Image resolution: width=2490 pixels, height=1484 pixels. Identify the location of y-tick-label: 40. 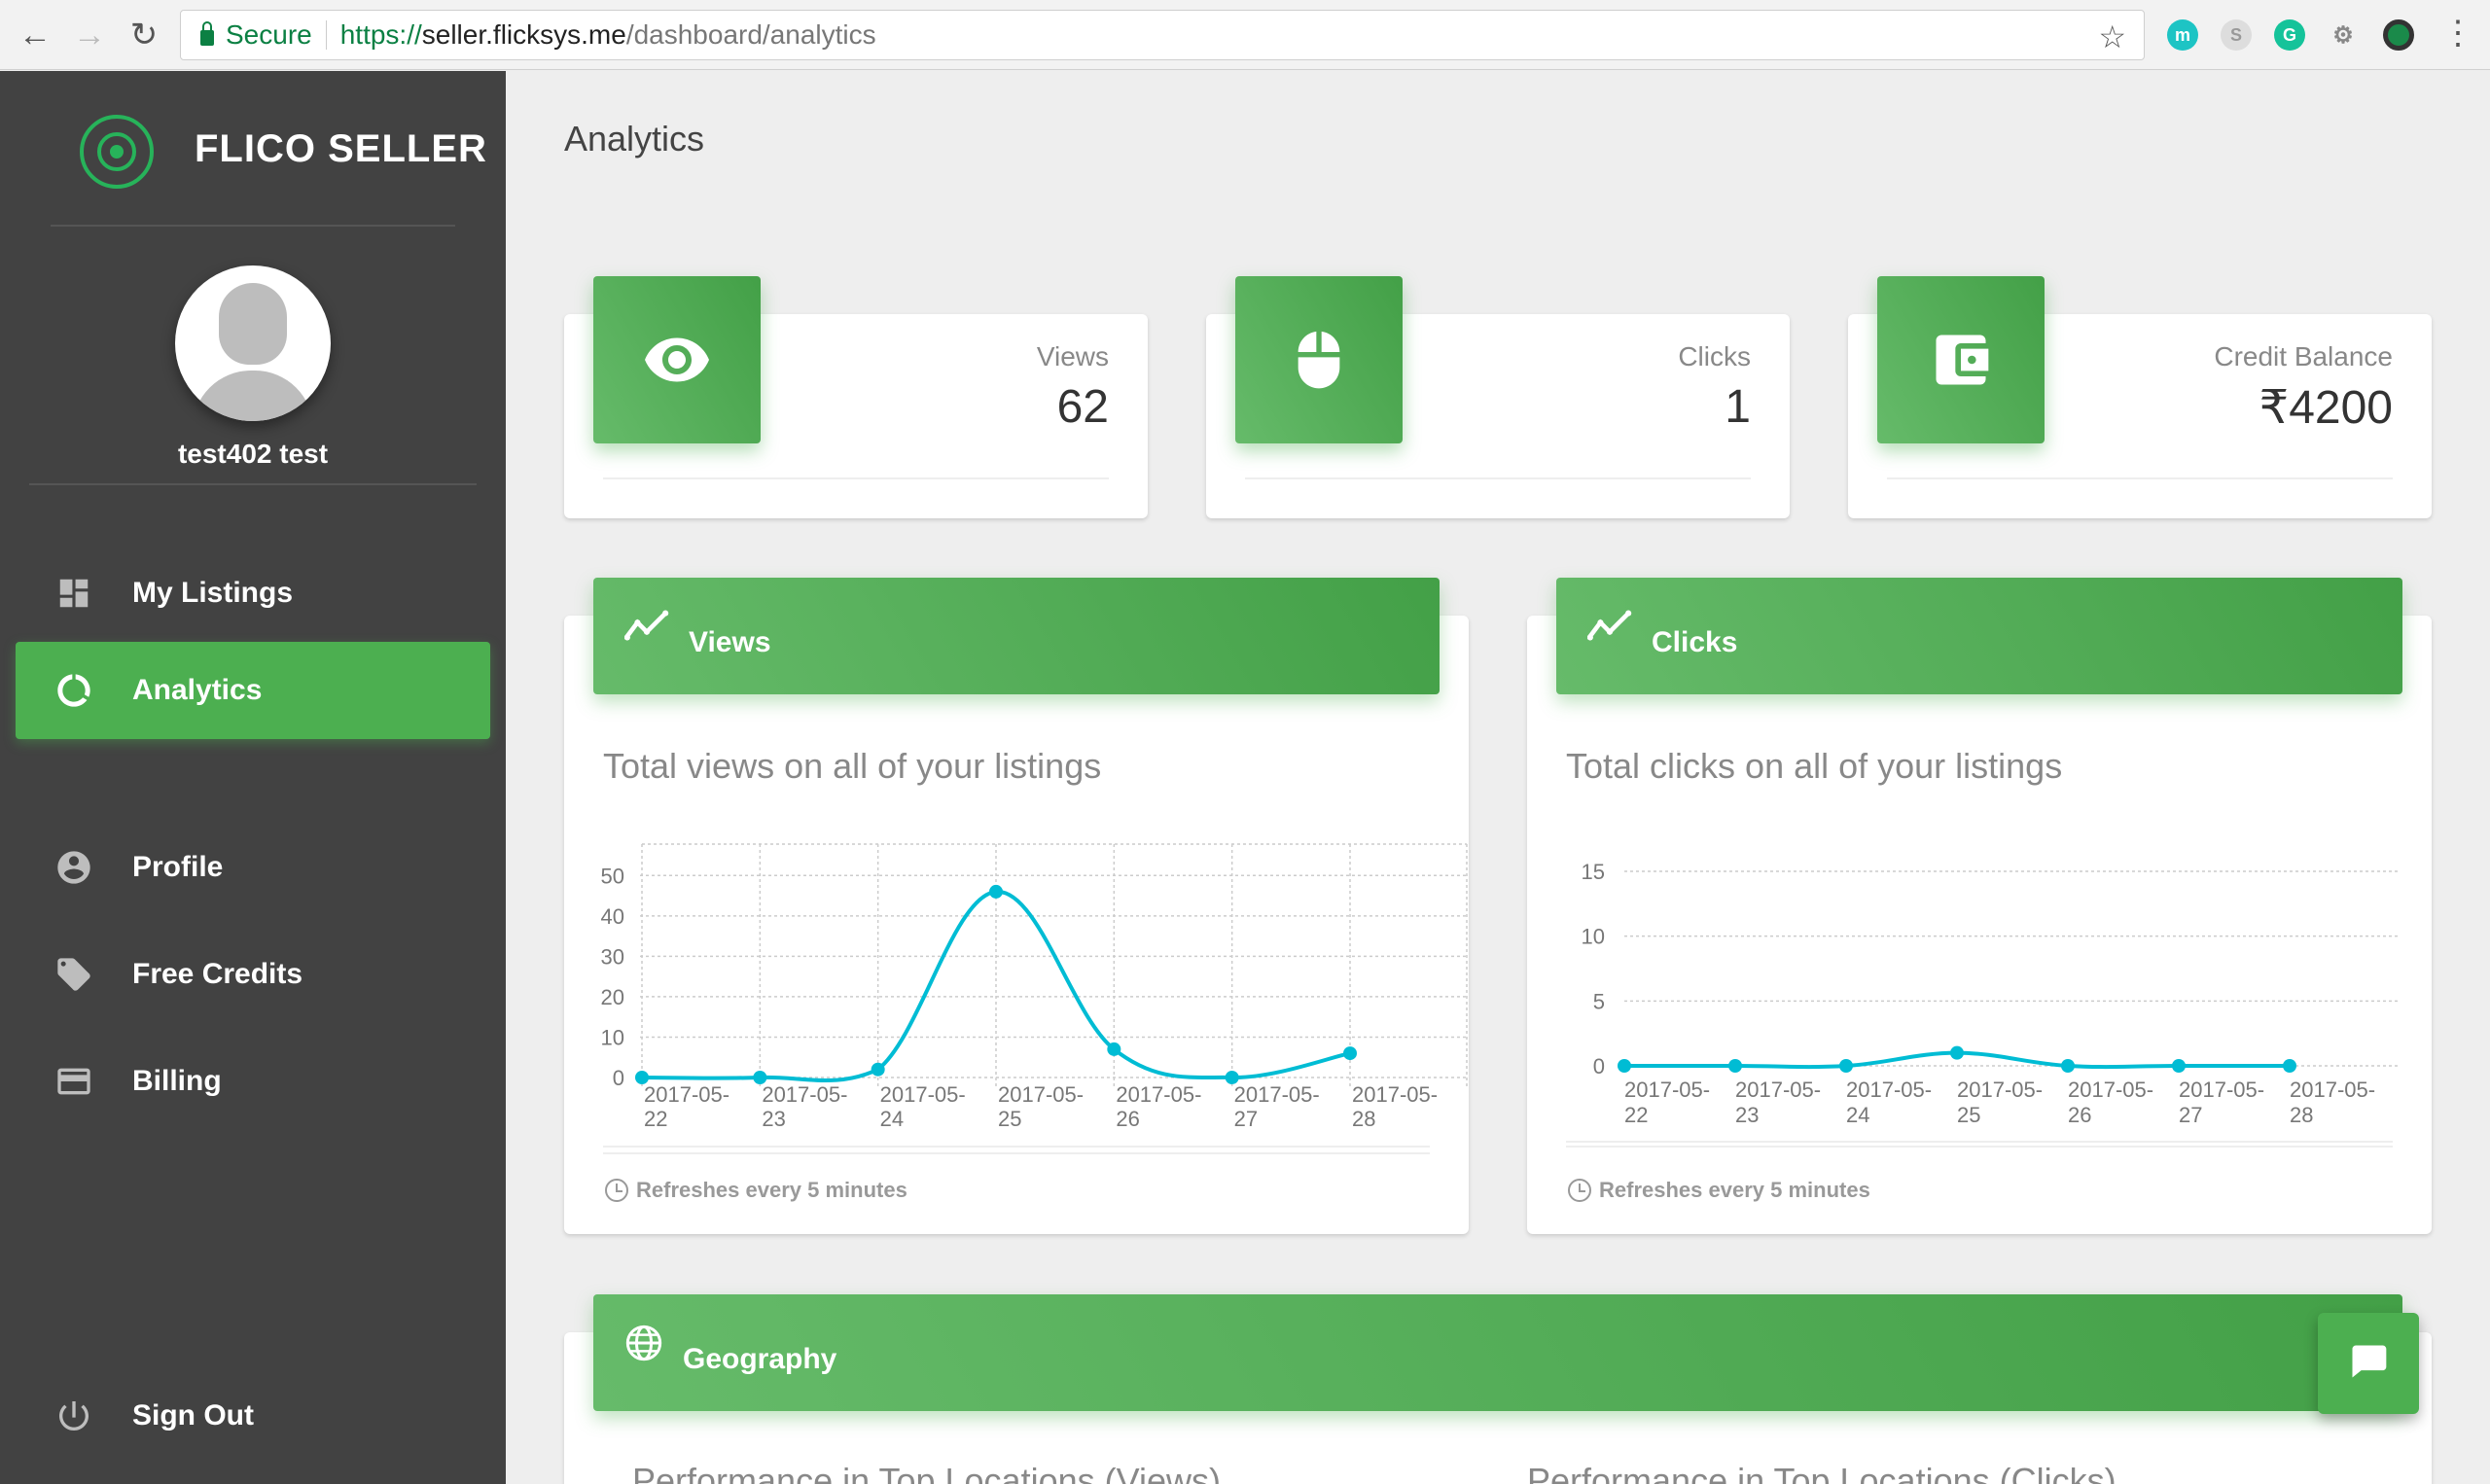
(612, 917).